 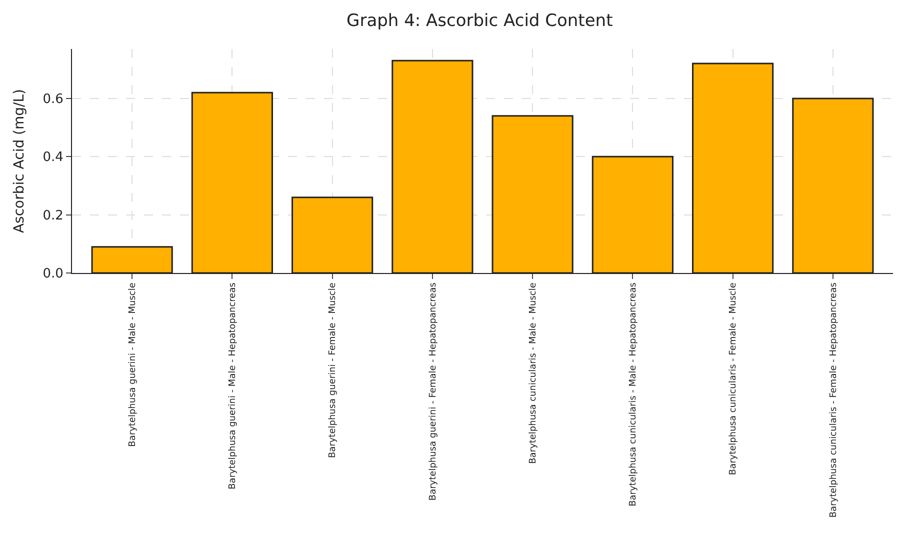 What do you see at coordinates (53, 274) in the screenshot?
I see `y-tick-label: 0.0` at bounding box center [53, 274].